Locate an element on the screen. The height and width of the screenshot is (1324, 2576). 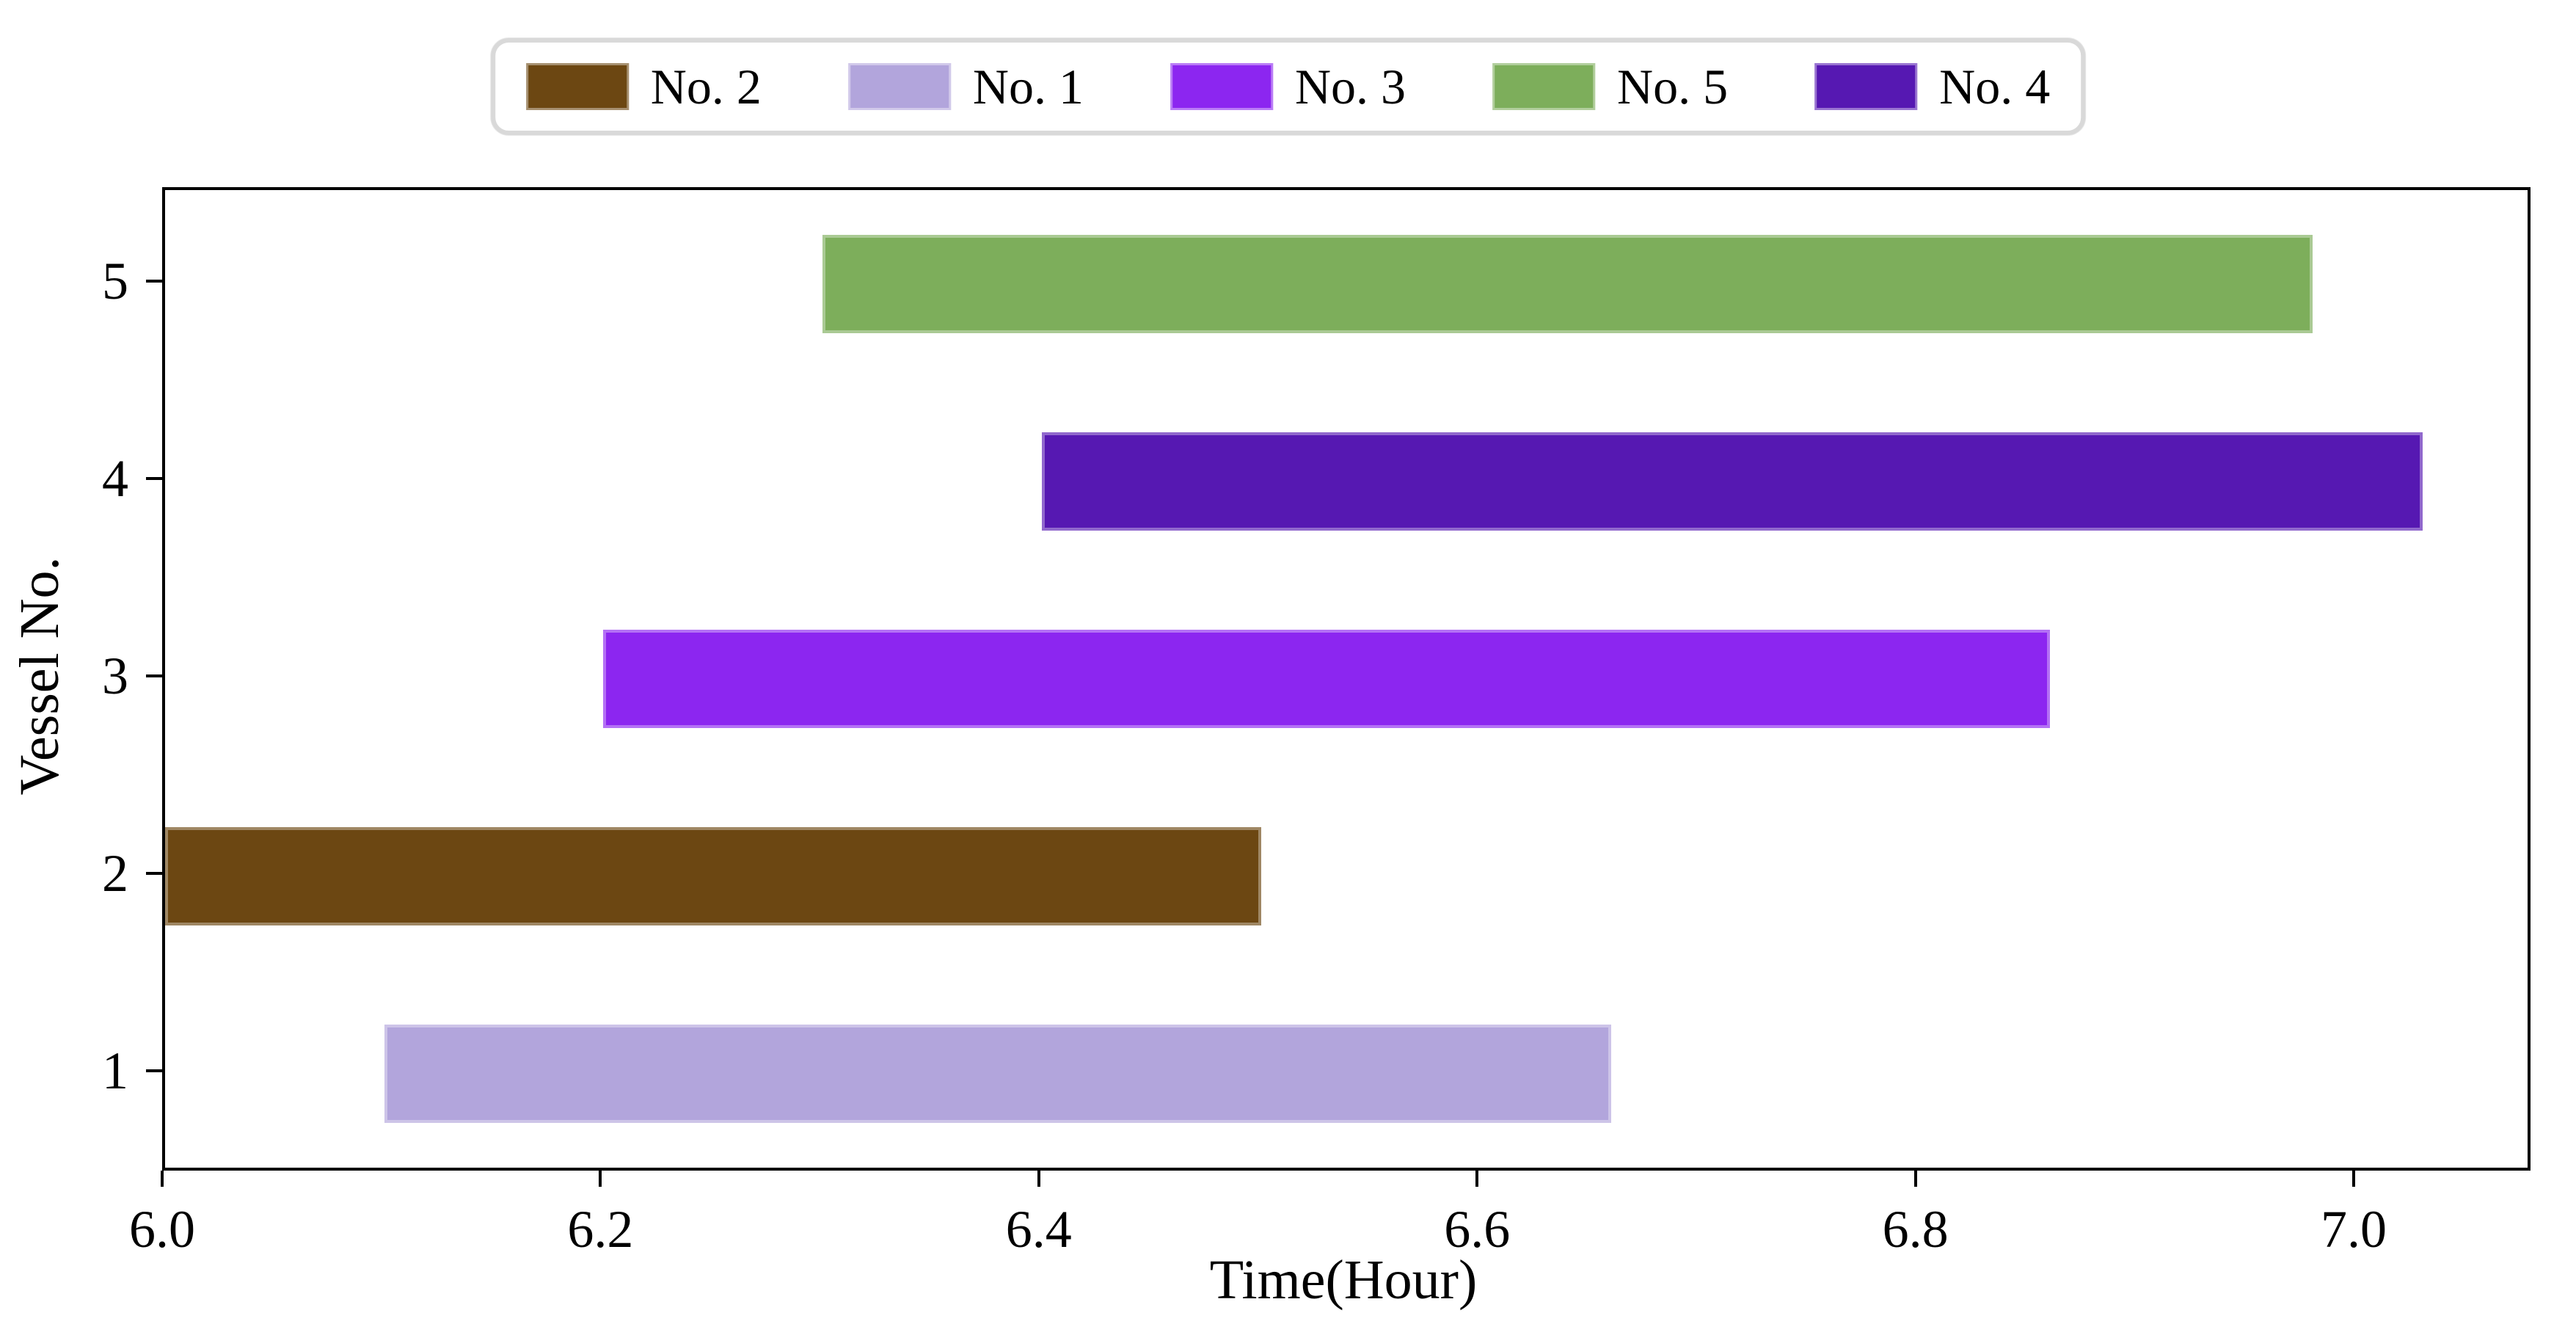
legend-box: No. 2 No. 1 No. 3 No. 5 No. 4 is located at coordinates (1288, 86).